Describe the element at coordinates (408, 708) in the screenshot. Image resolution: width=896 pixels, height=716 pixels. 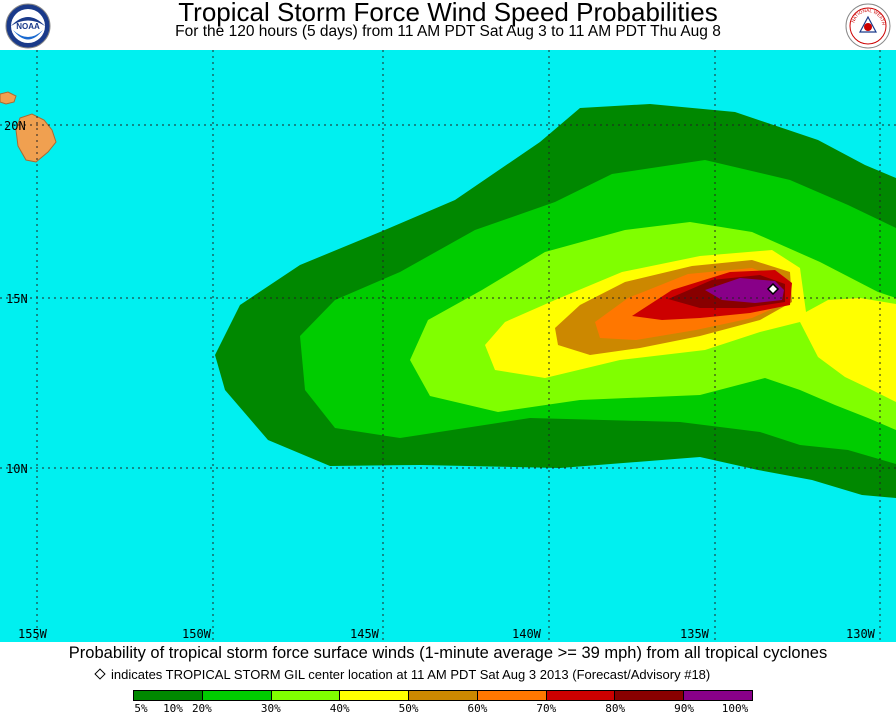
I see `legend-label: 50%` at that location.